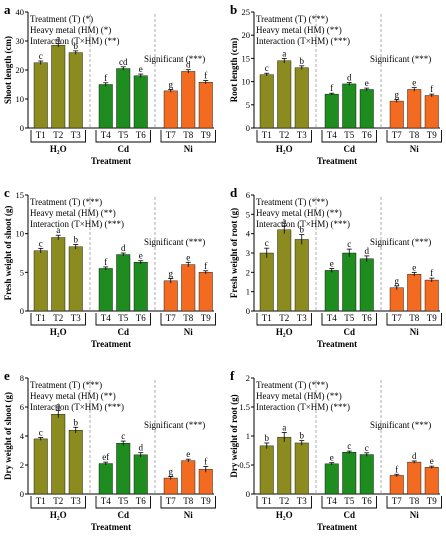  Describe the element at coordinates (248, 214) in the screenshot. I see `y-tick-label: 5` at that location.